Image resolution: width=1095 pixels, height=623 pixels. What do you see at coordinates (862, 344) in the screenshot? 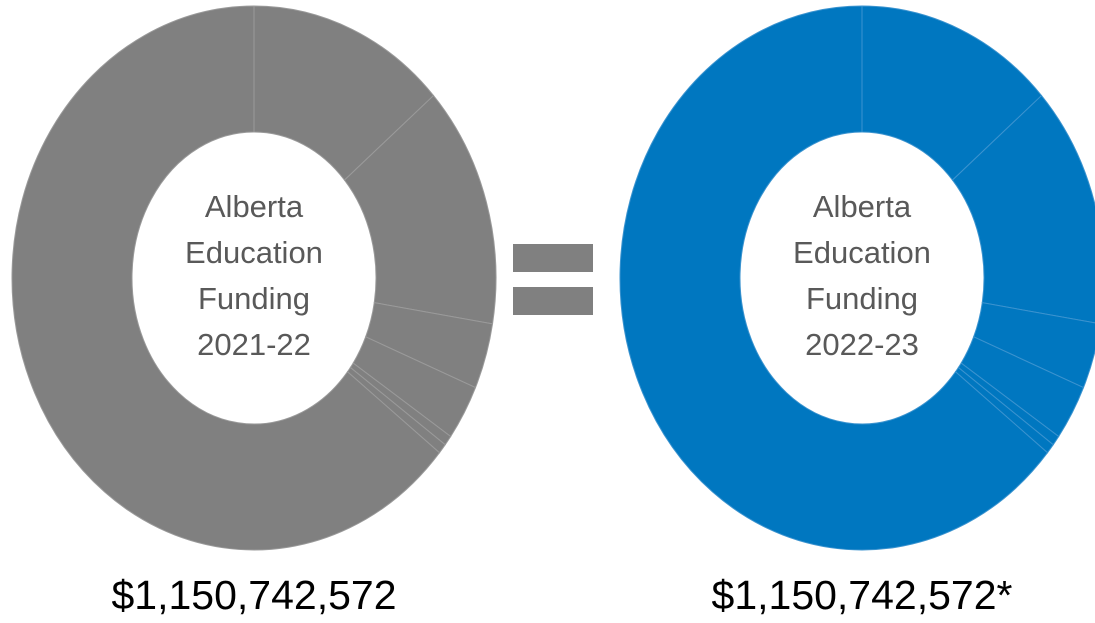
I see `center-label: 2022-23` at bounding box center [862, 344].